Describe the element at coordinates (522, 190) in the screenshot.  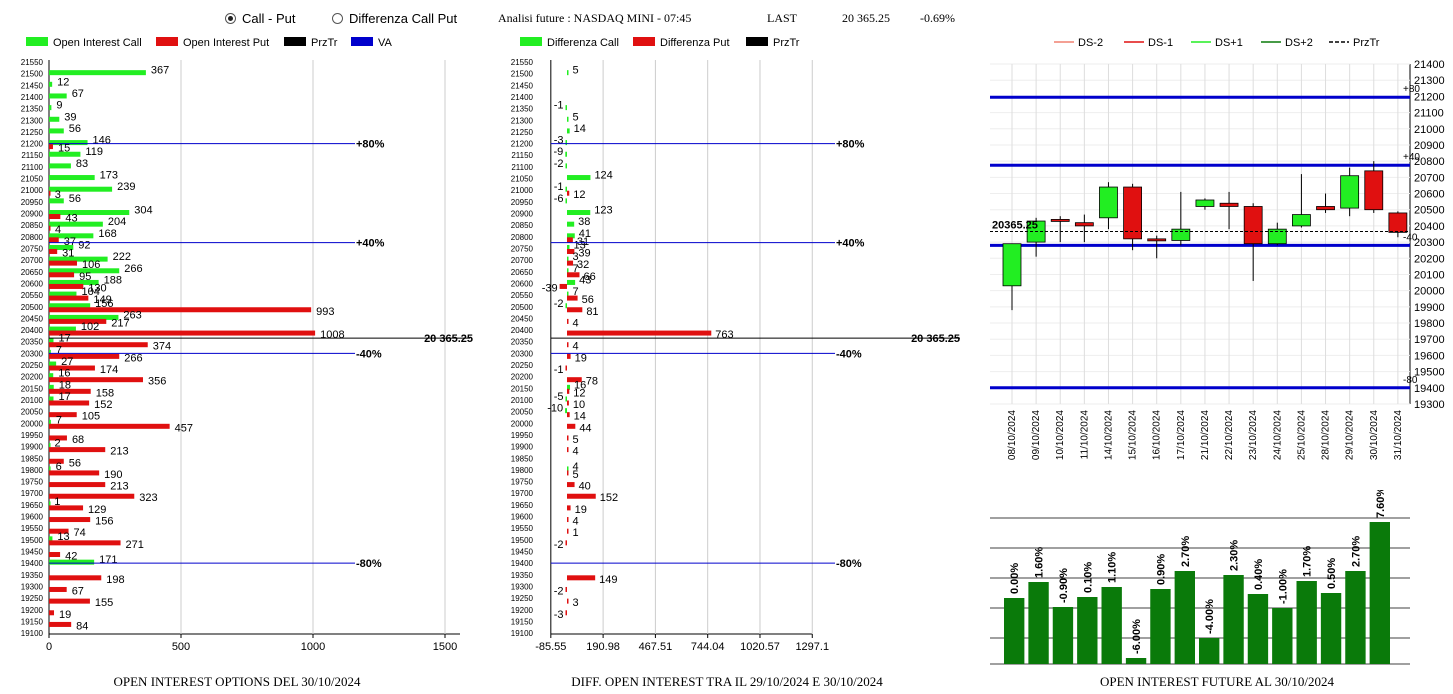
I see `strike-label: 21000` at that location.